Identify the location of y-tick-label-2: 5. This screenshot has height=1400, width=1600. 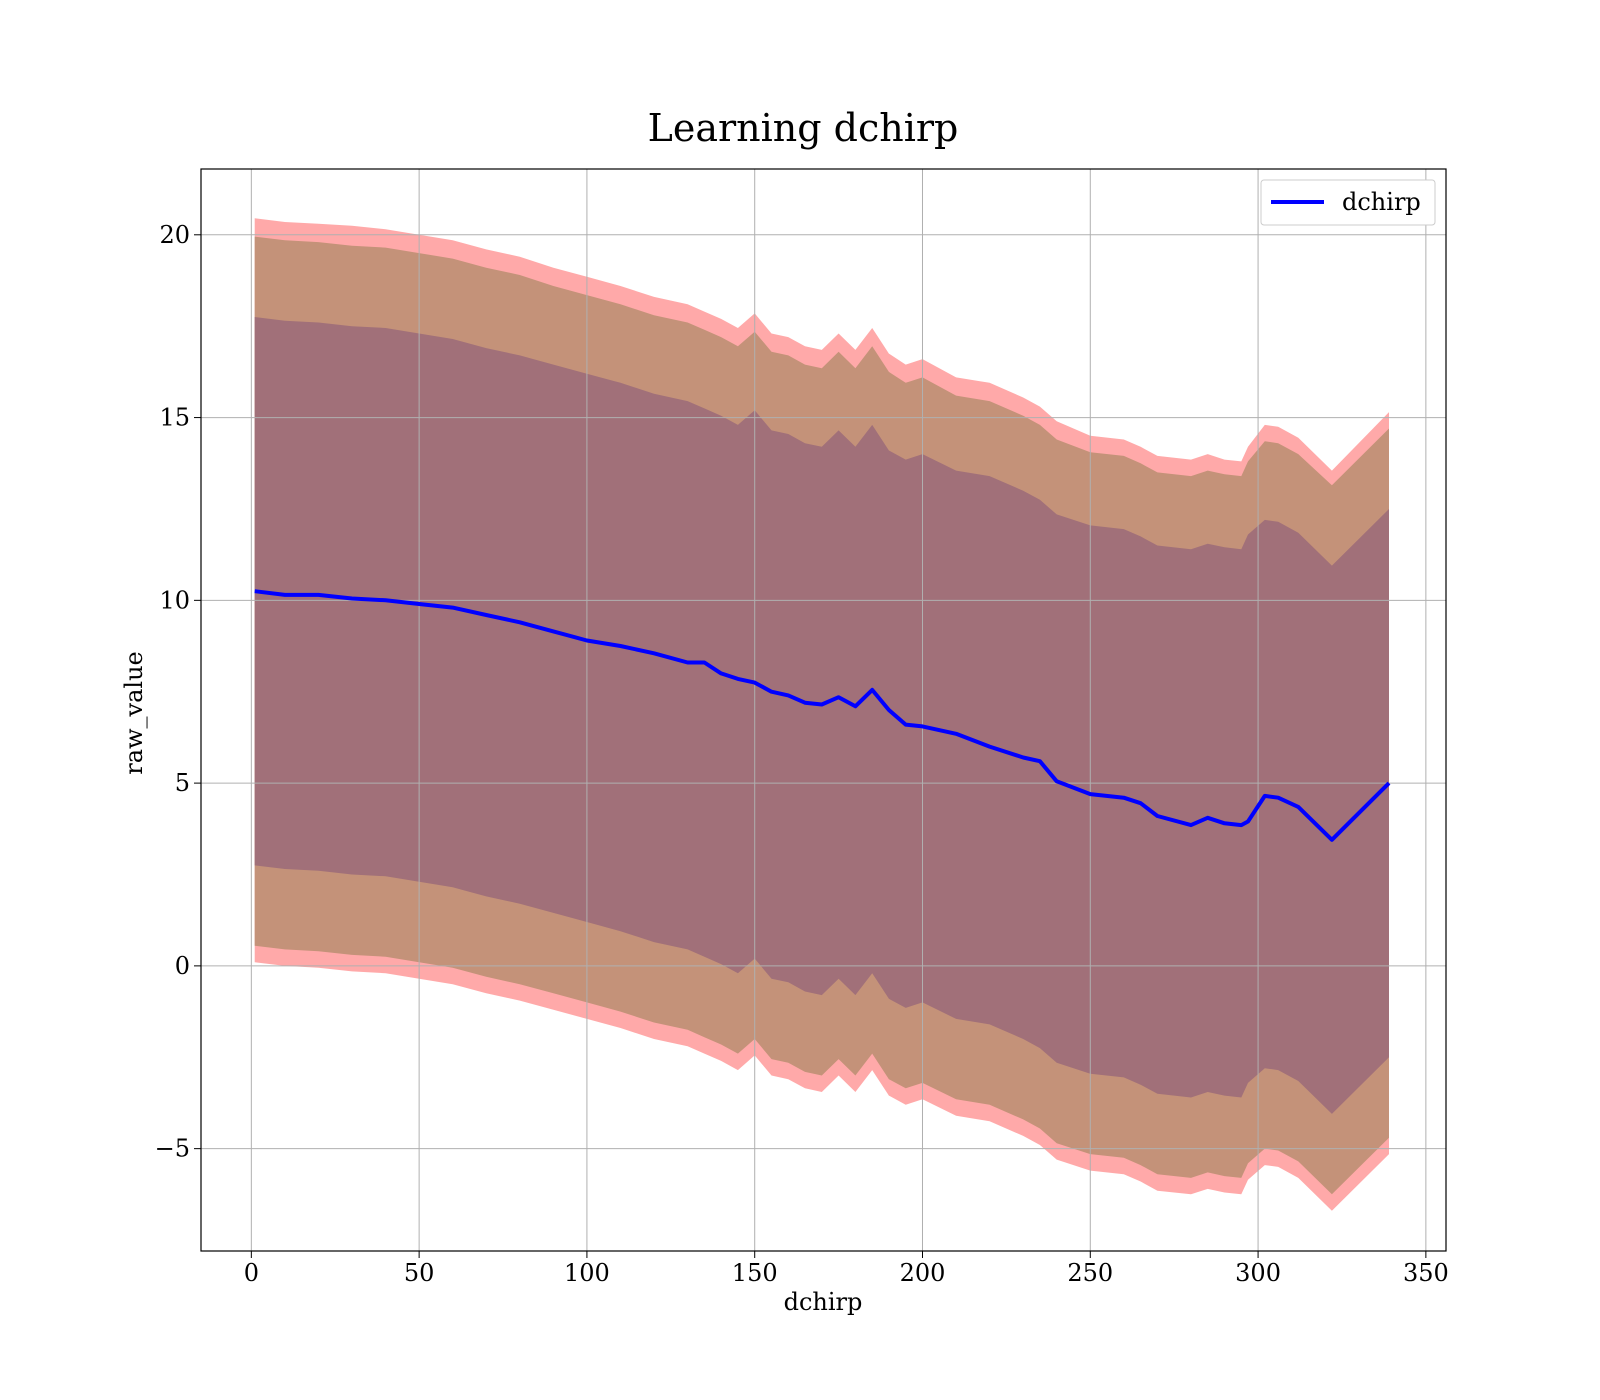
(182, 783).